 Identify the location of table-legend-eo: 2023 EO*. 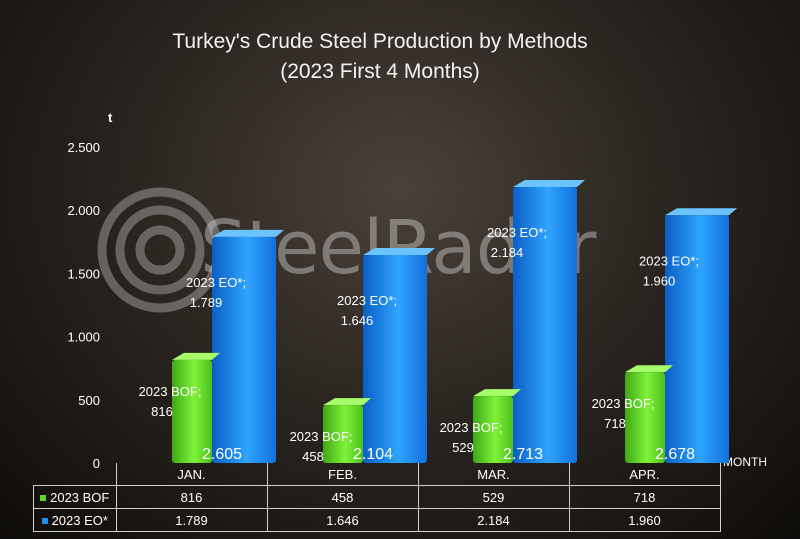
(75, 520).